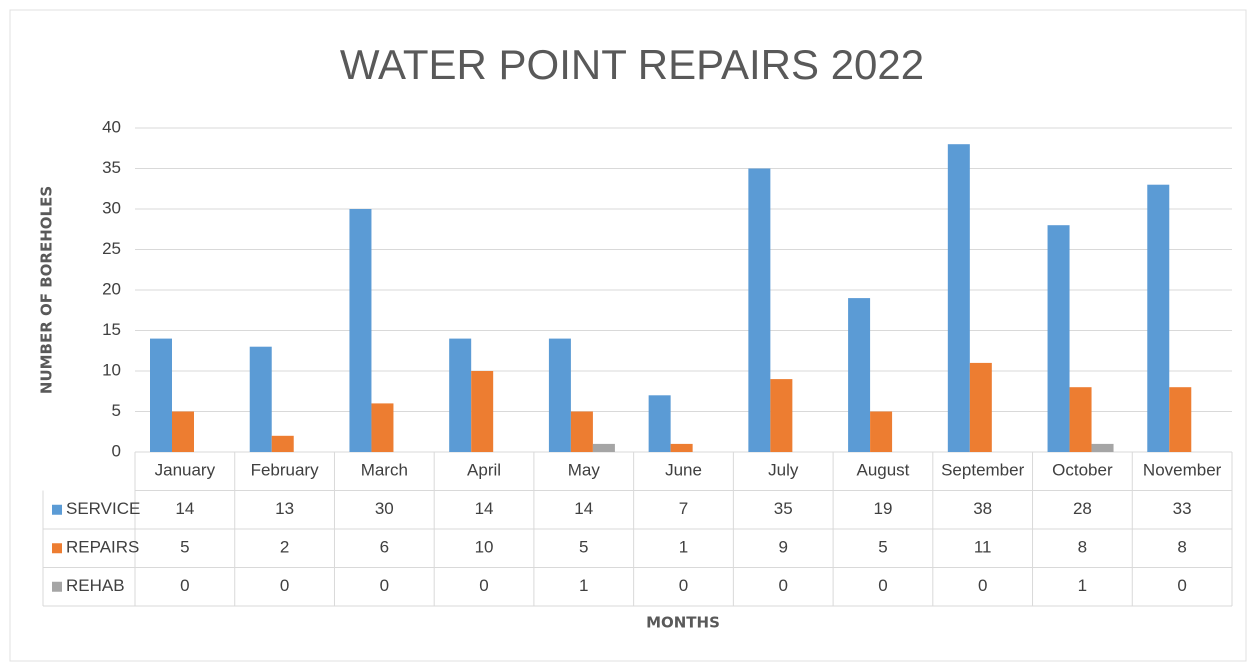 Image resolution: width=1248 pixels, height=663 pixels. What do you see at coordinates (102, 547) in the screenshot?
I see `legend-label: REPAIRS` at bounding box center [102, 547].